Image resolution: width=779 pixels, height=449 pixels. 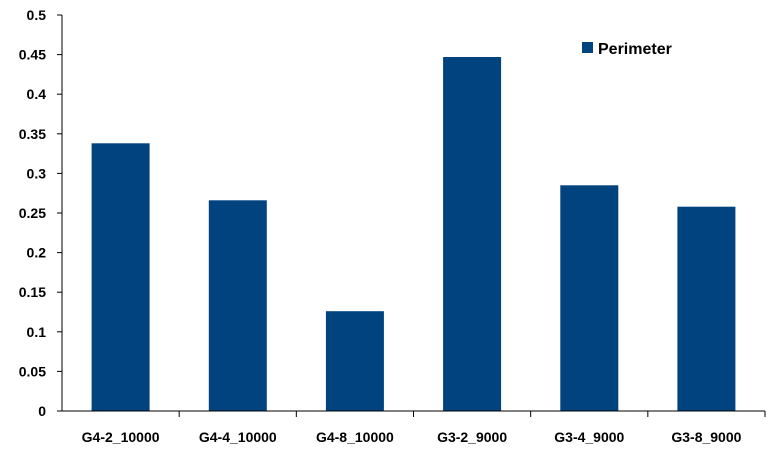 What do you see at coordinates (587, 47) in the screenshot?
I see `legend-swatch` at bounding box center [587, 47].